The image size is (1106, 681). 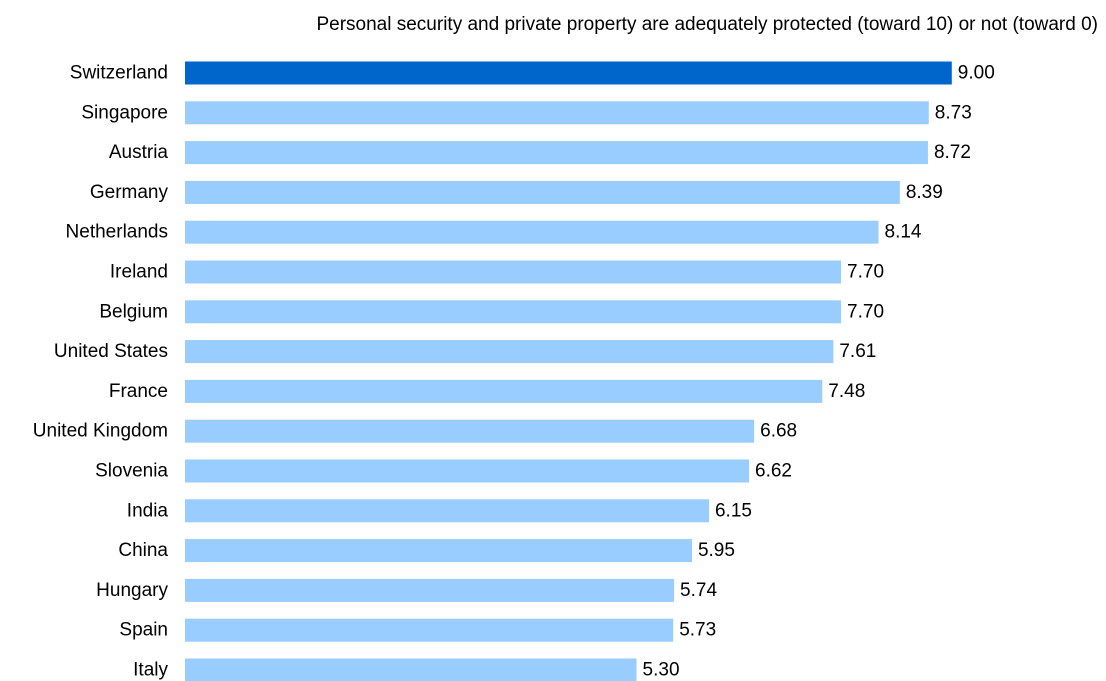 I want to click on category-label: United Kingdom, so click(x=100, y=431).